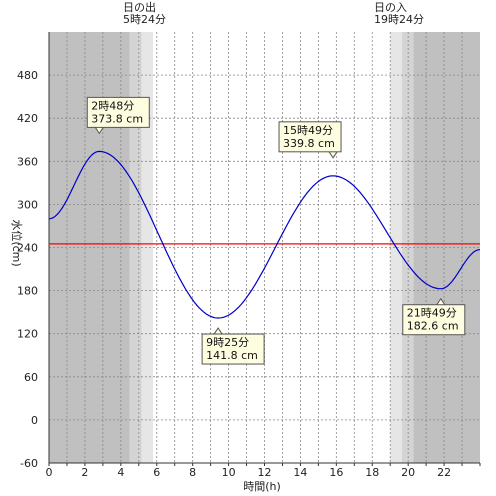  What do you see at coordinates (227, 342) in the screenshot?
I see `callout-time: 9時25分` at bounding box center [227, 342].